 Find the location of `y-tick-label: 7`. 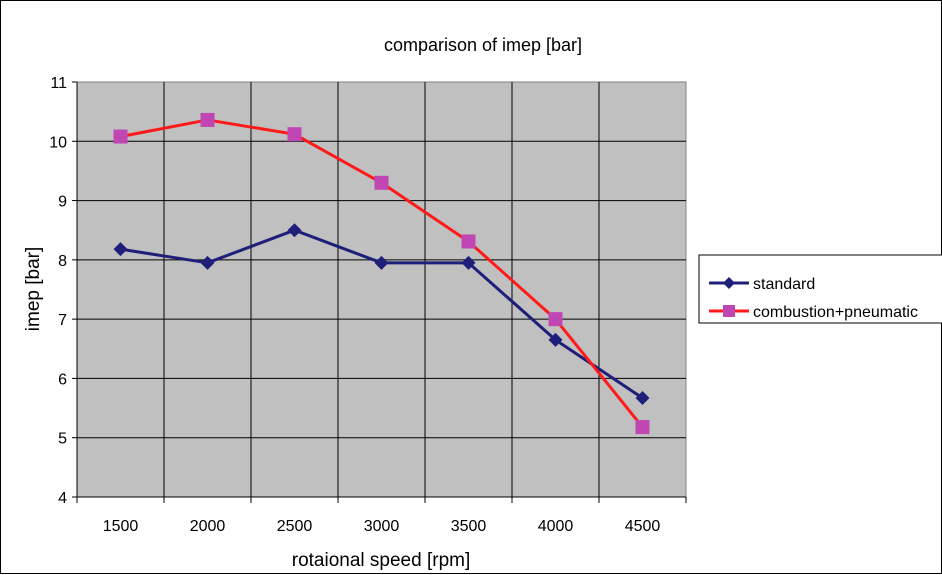

y-tick-label: 7 is located at coordinates (62, 320).